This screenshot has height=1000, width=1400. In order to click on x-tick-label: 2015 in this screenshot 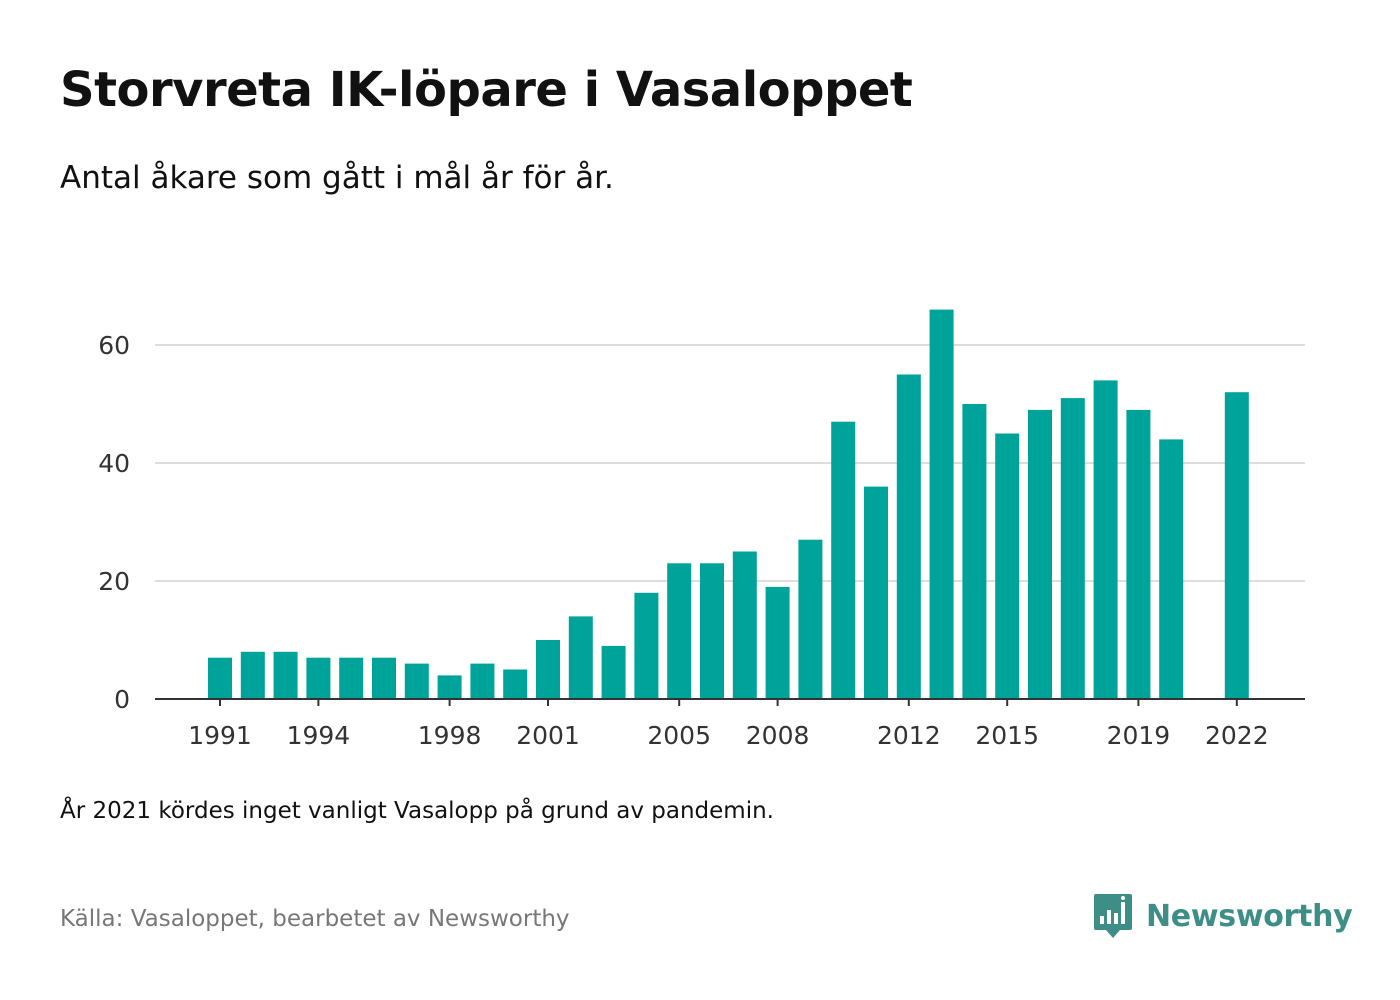, I will do `click(1007, 735)`.